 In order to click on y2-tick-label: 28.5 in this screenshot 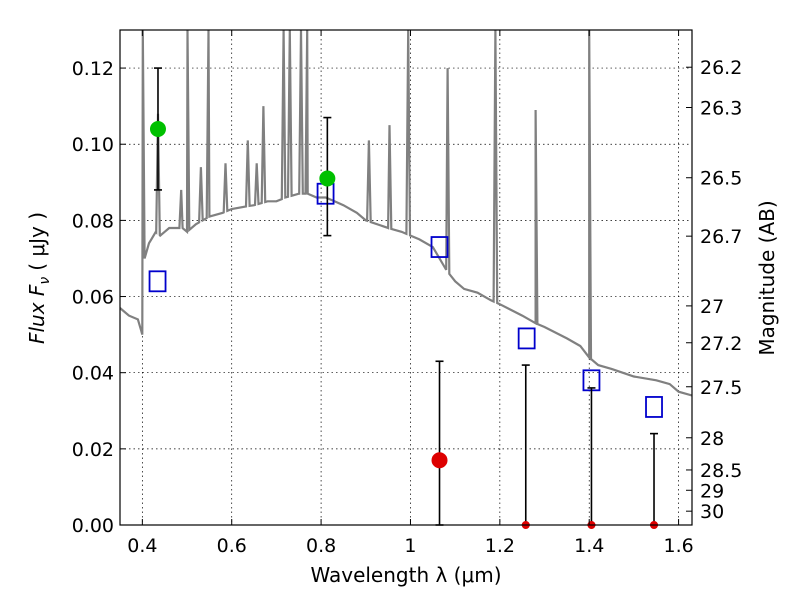, I will do `click(721, 471)`.